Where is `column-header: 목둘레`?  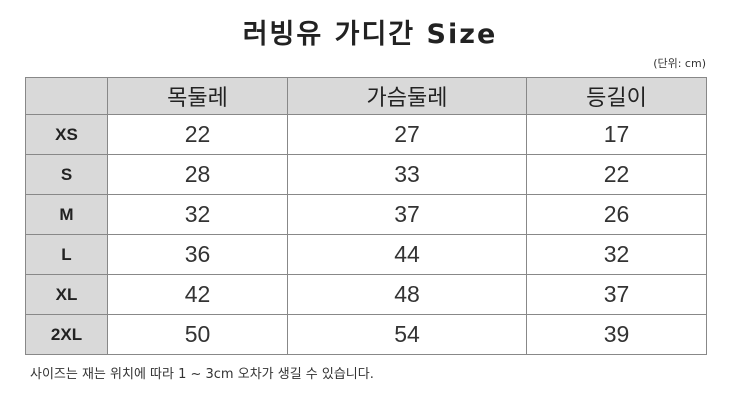
column-header: 목둘레 is located at coordinates (197, 96).